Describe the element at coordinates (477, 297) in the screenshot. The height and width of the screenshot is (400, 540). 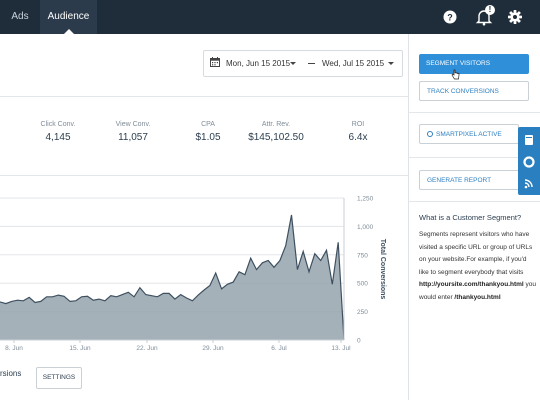
I see `help-path: /thankyou.html` at that location.